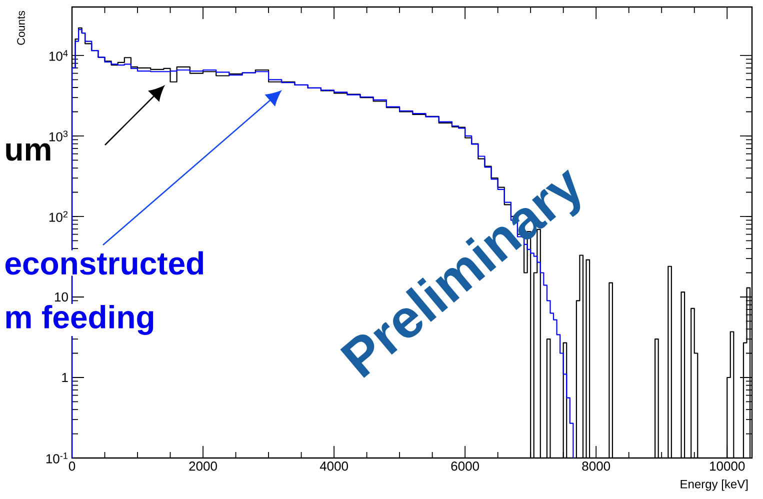 The image size is (763, 499). Describe the element at coordinates (65, 377) in the screenshot. I see `y-tick-label: 1` at that location.